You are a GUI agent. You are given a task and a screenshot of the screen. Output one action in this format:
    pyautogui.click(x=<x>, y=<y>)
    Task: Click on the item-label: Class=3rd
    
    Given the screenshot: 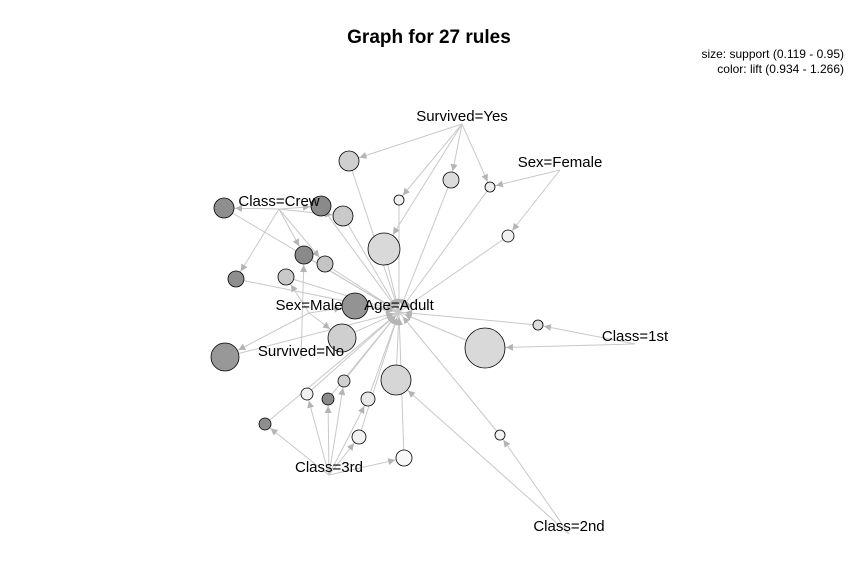 What is the action you would take?
    pyautogui.click(x=329, y=467)
    